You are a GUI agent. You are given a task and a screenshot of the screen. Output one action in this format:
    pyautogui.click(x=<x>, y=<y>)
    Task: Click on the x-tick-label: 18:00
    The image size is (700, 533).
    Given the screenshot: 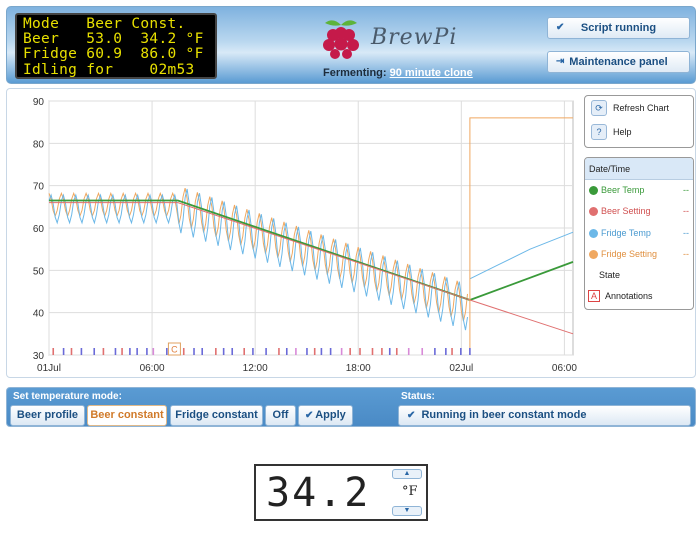 What is the action you would take?
    pyautogui.click(x=358, y=368)
    